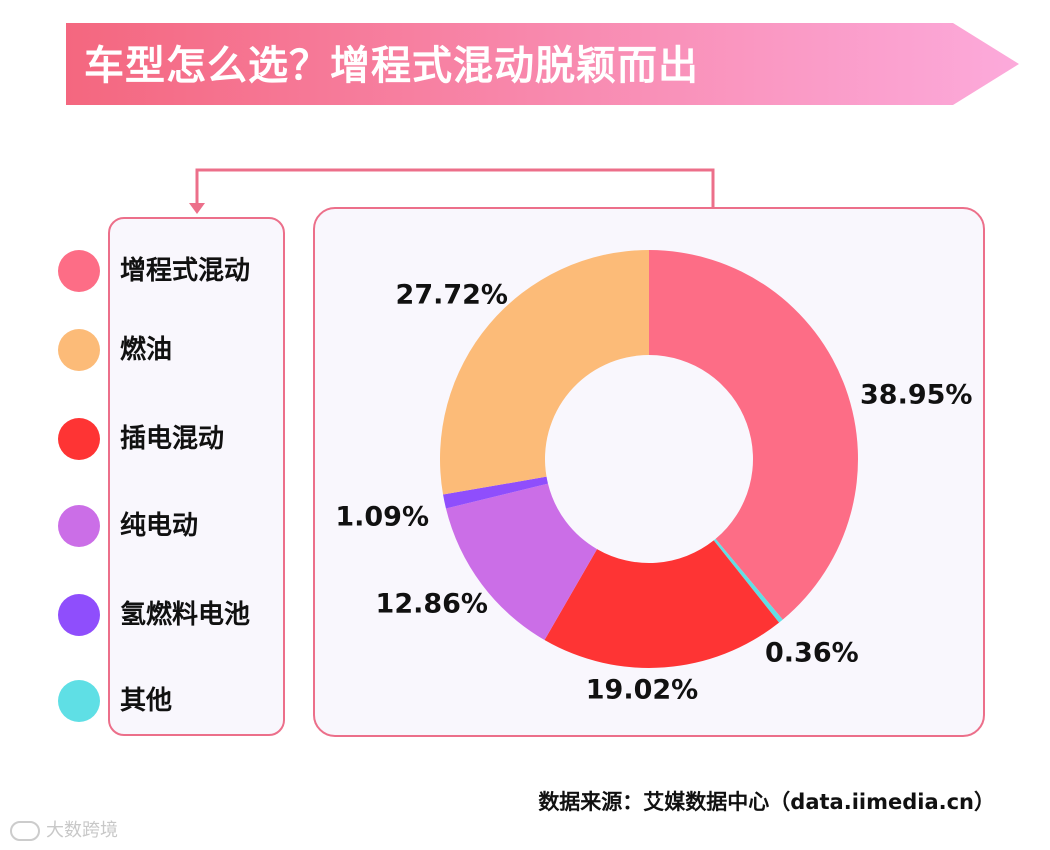  What do you see at coordinates (521, 562) in the screenshot?
I see `donut-slice-pure-electric` at bounding box center [521, 562].